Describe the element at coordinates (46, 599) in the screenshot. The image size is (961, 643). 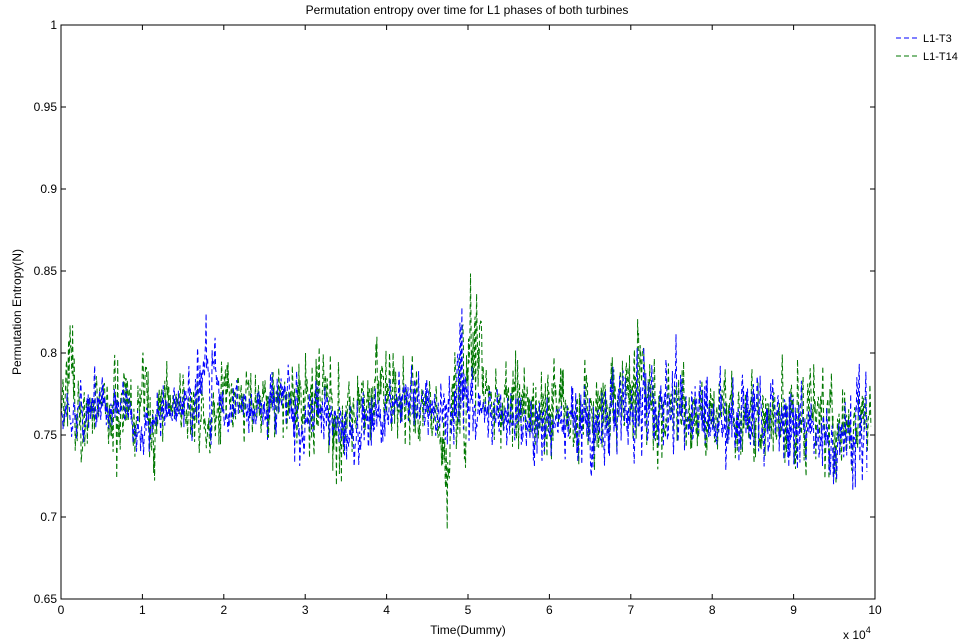
I see `y-tick-label: 0.65` at that location.